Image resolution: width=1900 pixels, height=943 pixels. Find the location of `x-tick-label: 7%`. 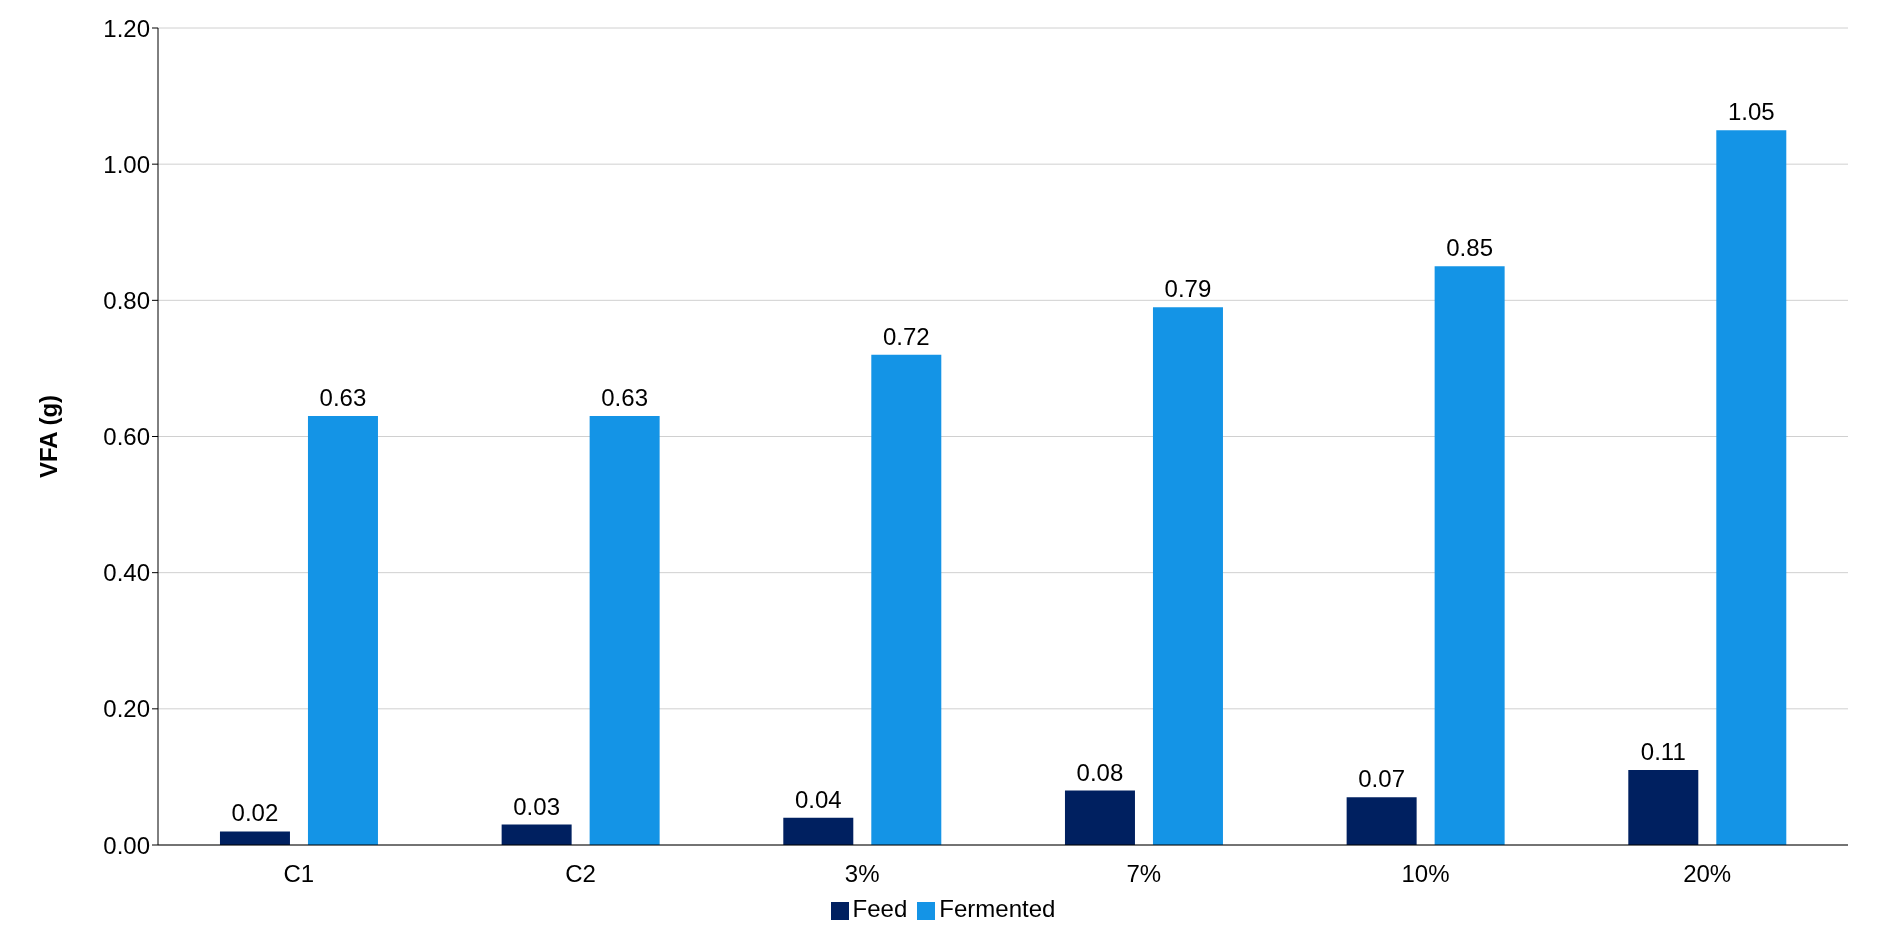

x-tick-label: 7% is located at coordinates (1144, 874).